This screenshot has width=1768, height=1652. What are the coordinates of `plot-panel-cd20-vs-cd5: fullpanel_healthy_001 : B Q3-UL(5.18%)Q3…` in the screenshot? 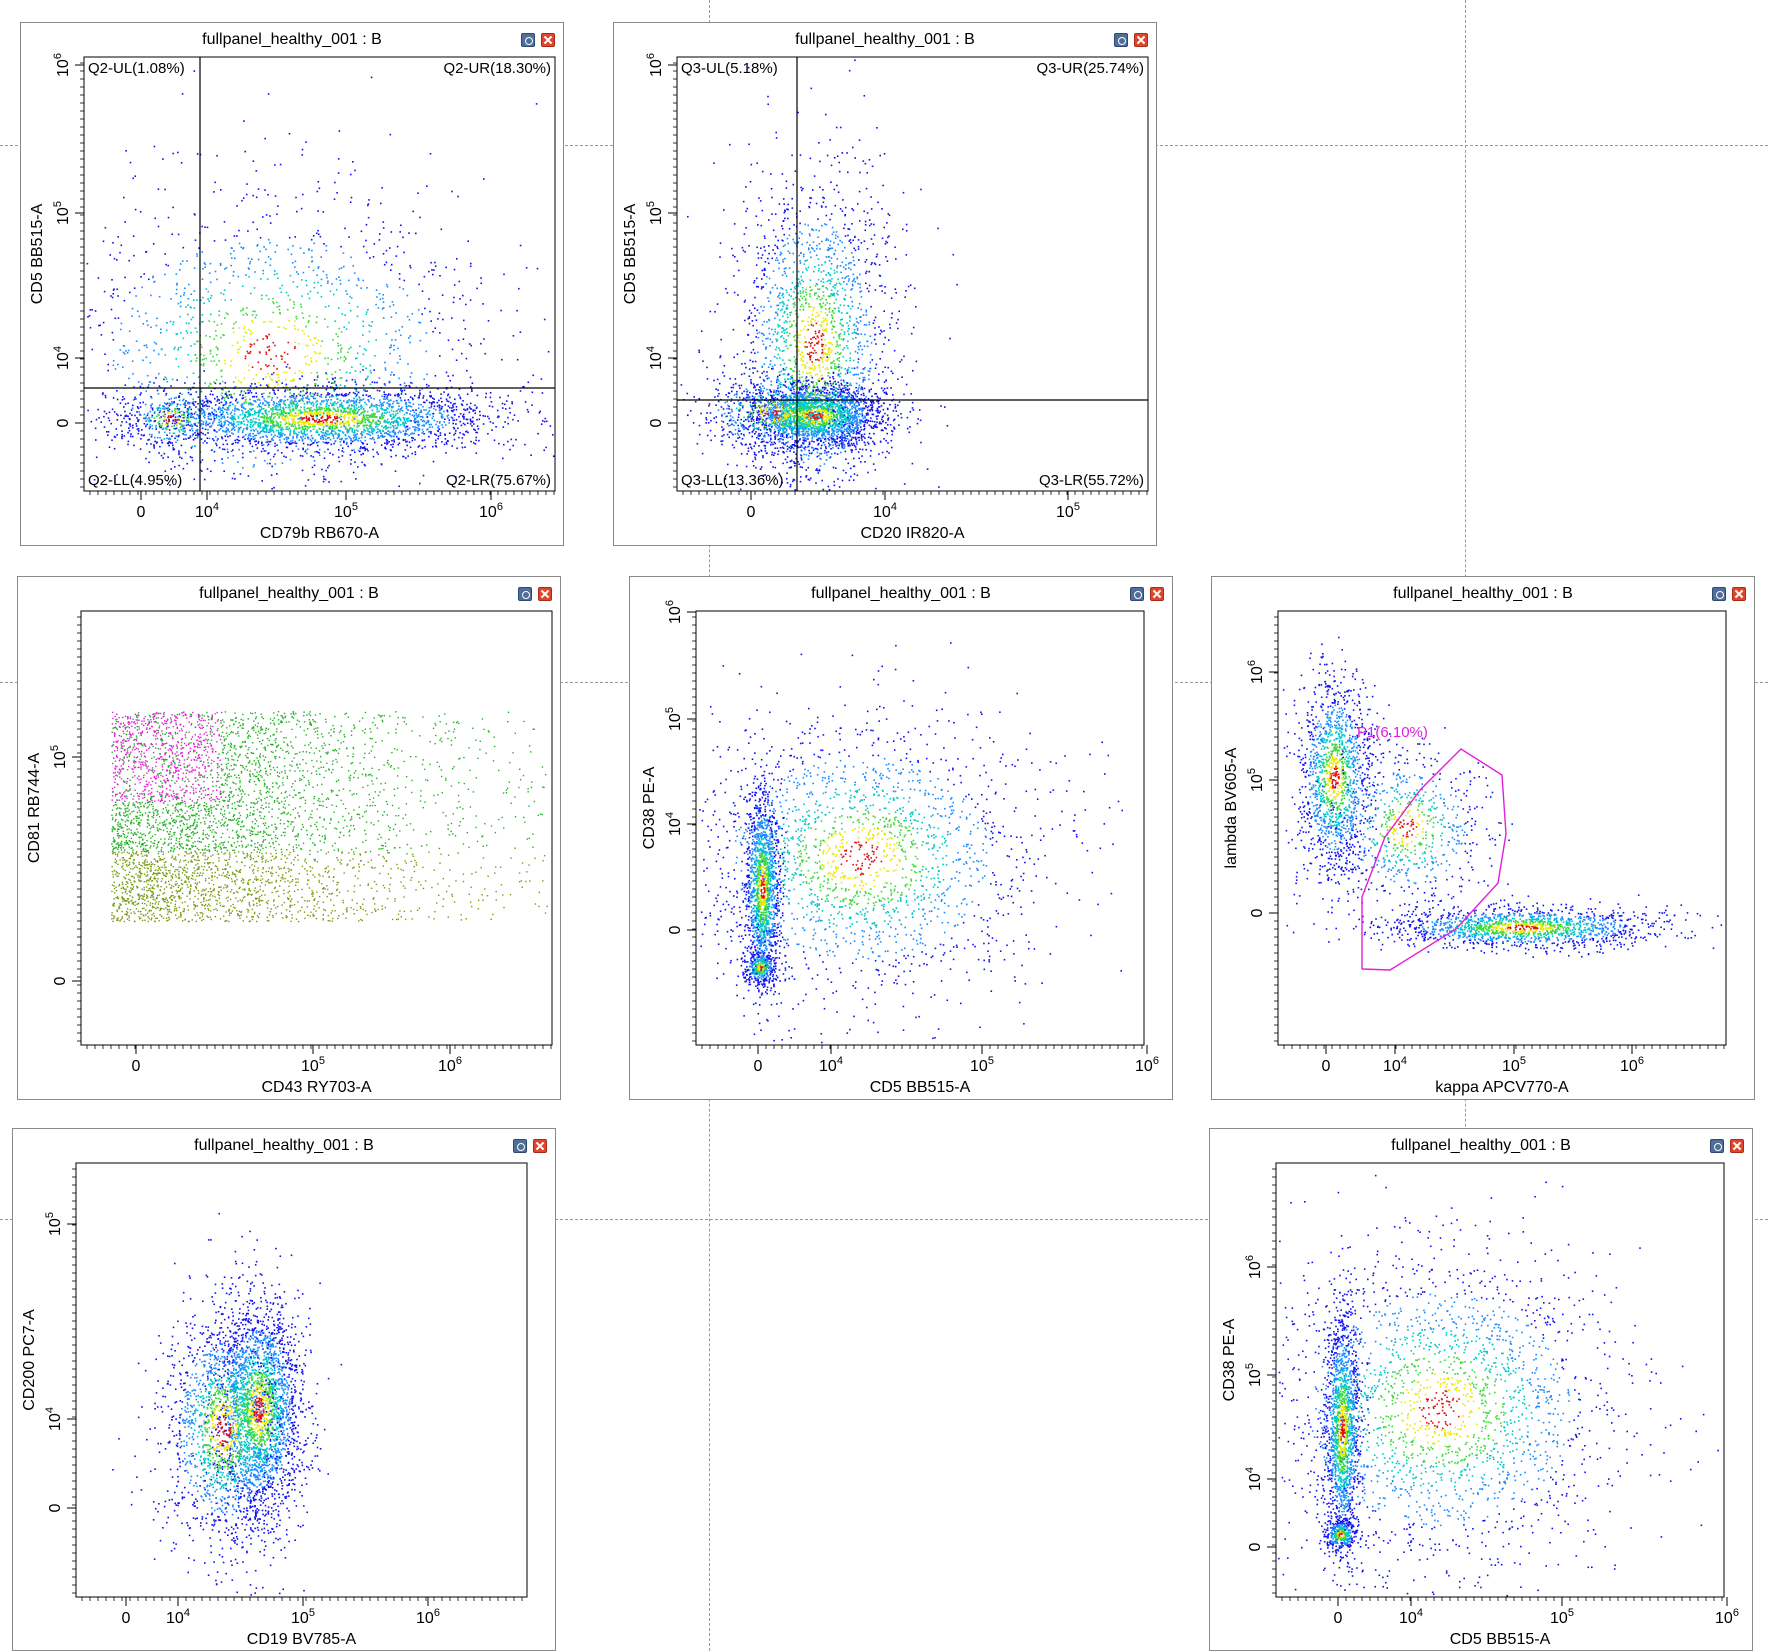 It's located at (885, 284).